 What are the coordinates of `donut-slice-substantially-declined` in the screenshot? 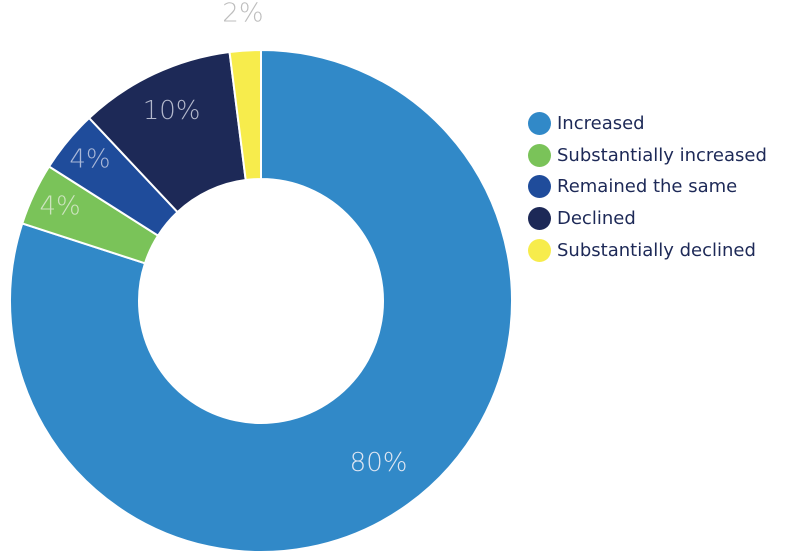 It's located at (245, 115).